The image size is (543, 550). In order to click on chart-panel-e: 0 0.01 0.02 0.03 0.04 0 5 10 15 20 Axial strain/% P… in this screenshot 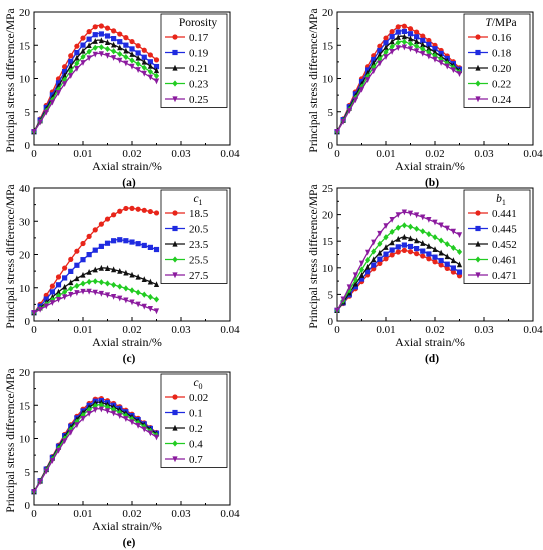, I will do `click(122, 458)`.